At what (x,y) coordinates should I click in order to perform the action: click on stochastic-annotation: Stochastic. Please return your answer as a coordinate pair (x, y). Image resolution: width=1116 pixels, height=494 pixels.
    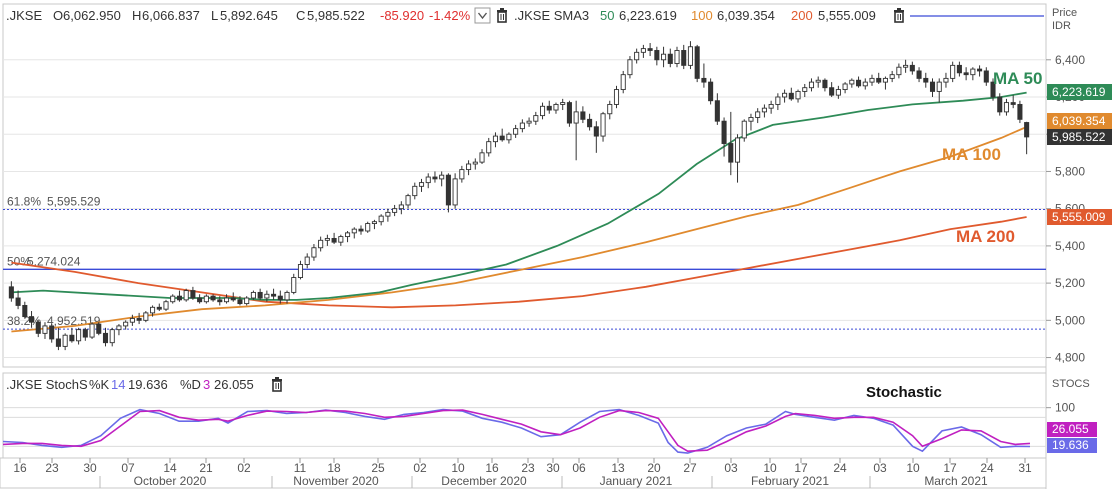
    Looking at the image, I should click on (904, 392).